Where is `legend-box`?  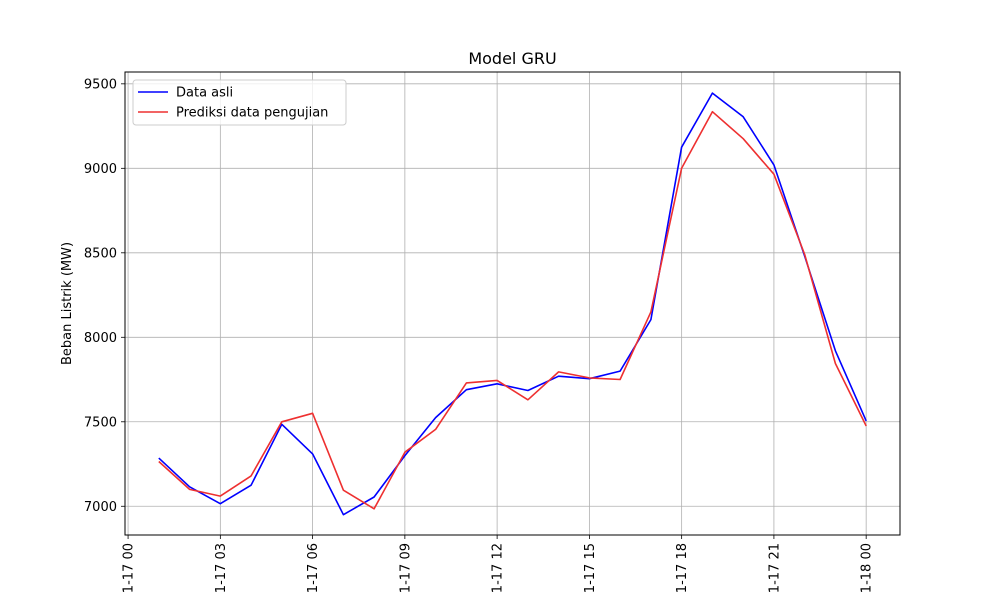 legend-box is located at coordinates (239, 102).